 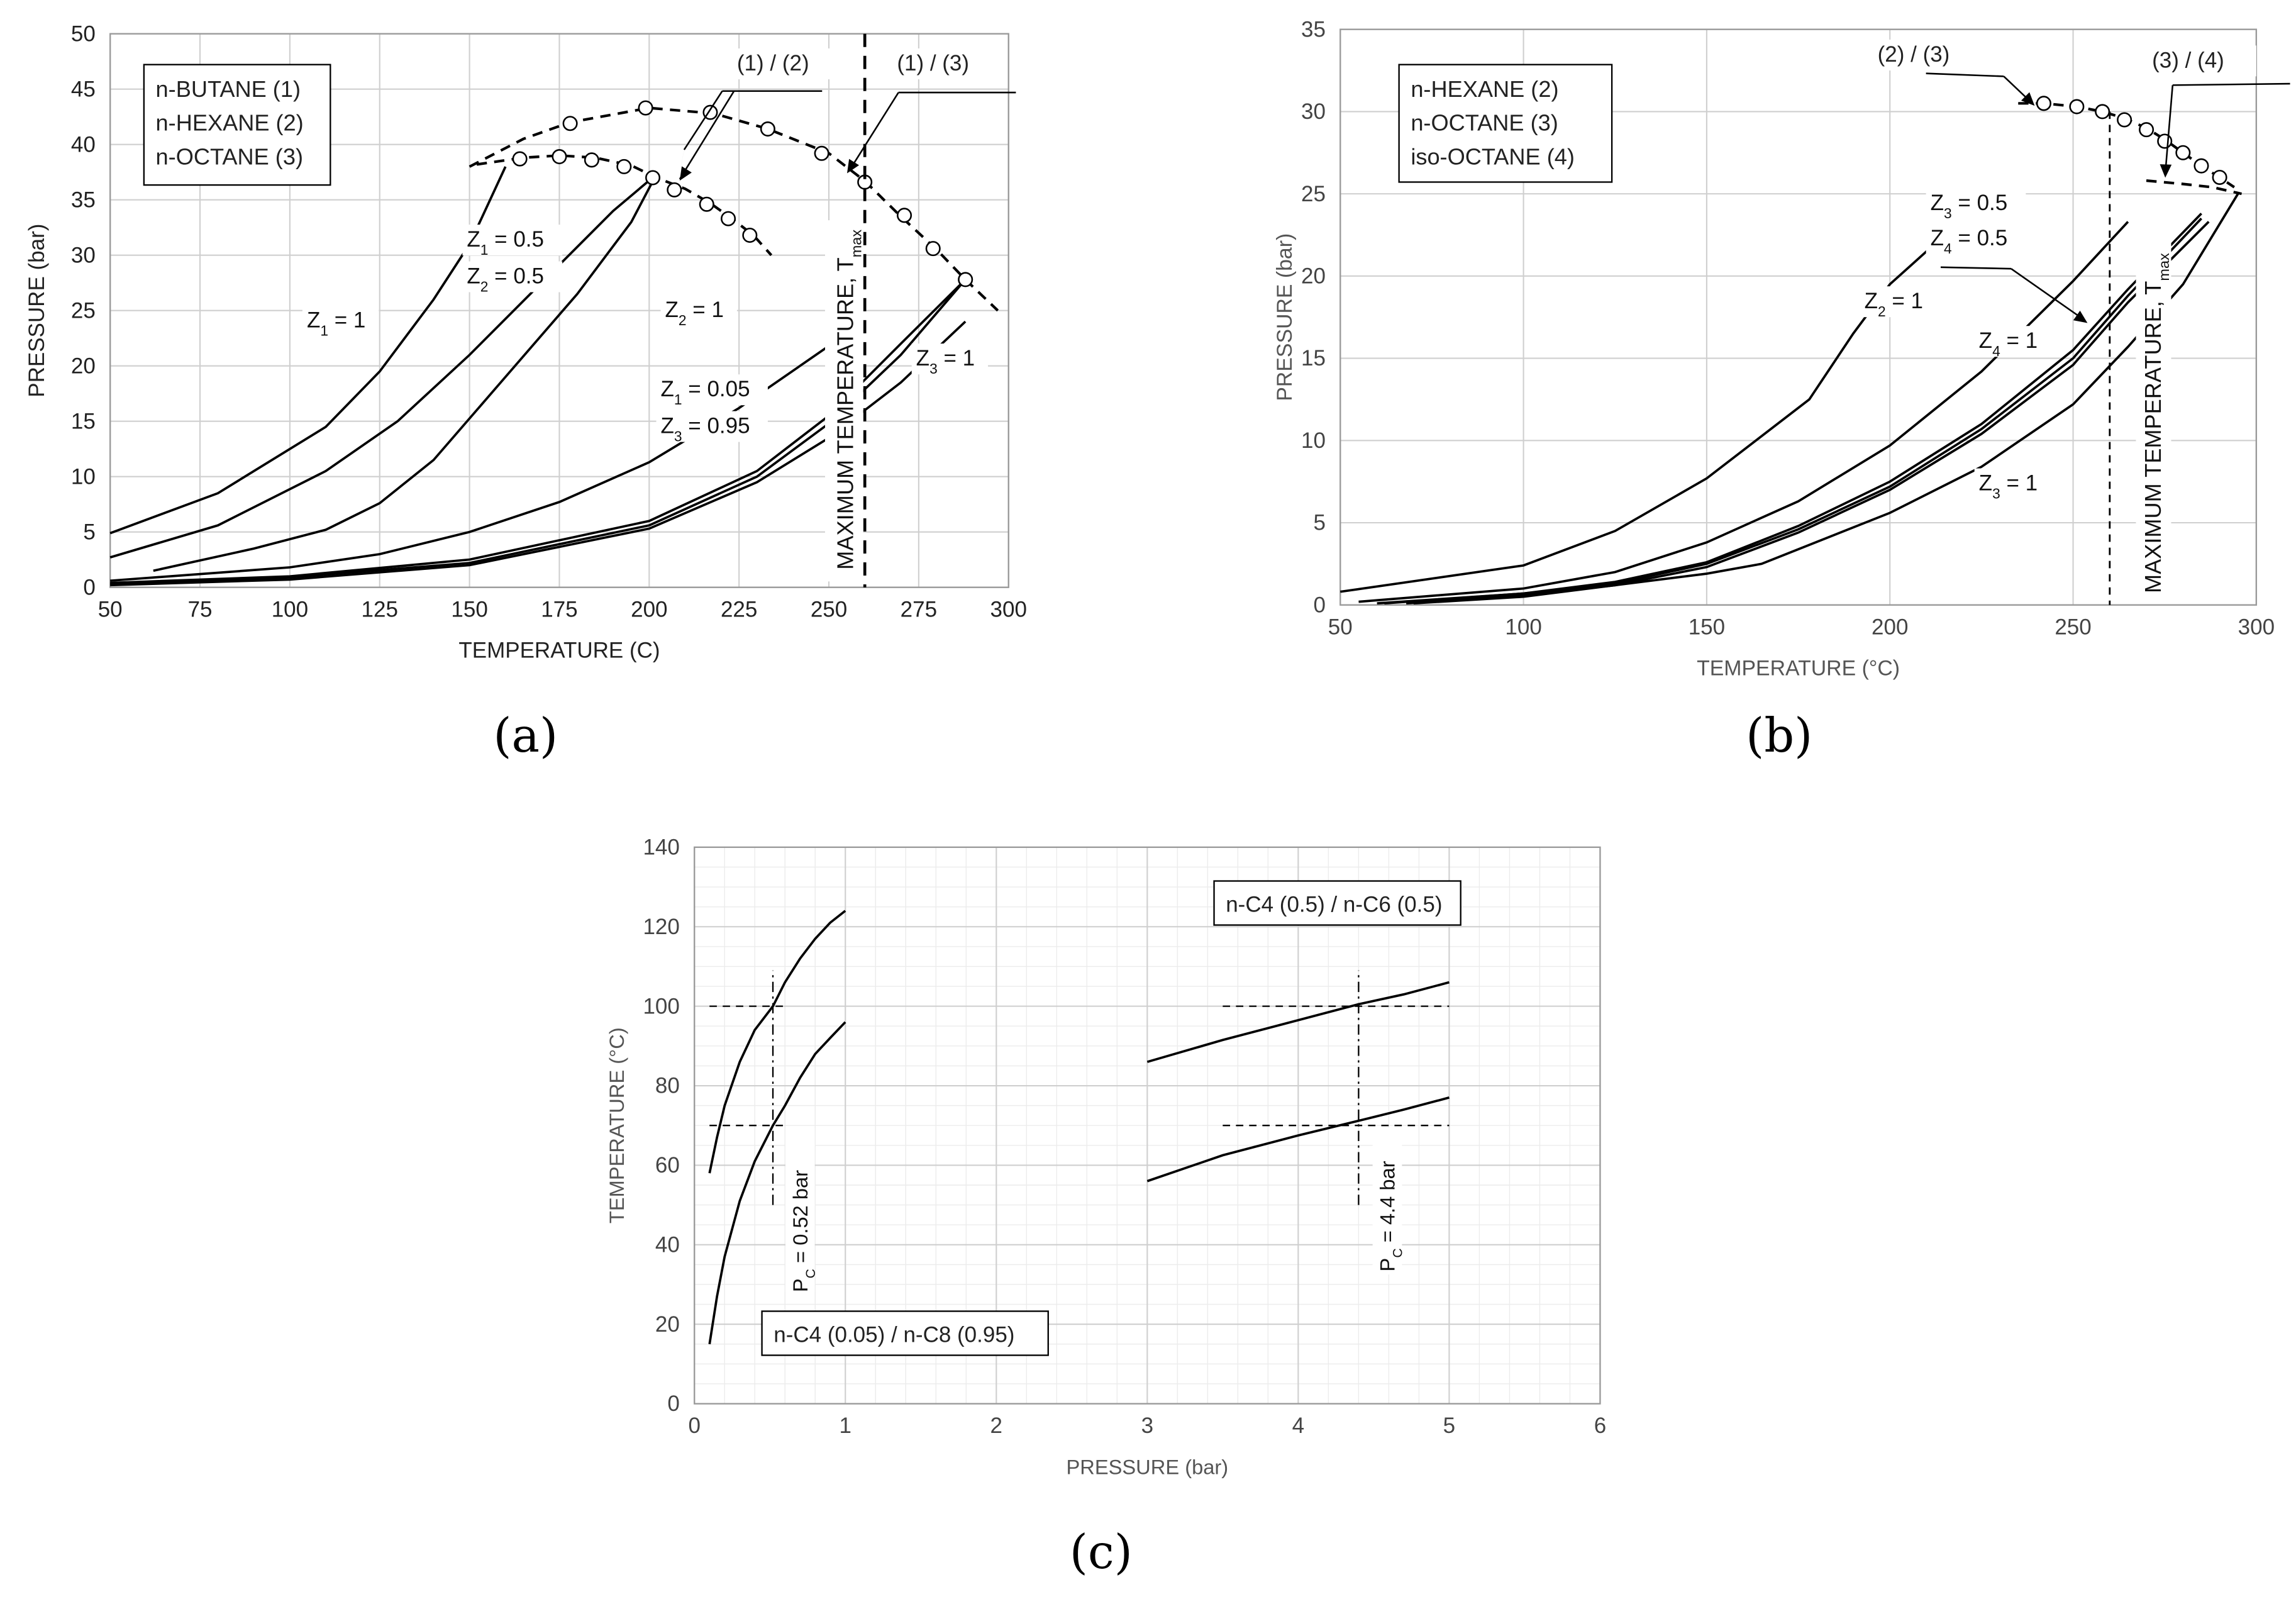 What do you see at coordinates (661, 847) in the screenshot?
I see `y-tick-label: 140` at bounding box center [661, 847].